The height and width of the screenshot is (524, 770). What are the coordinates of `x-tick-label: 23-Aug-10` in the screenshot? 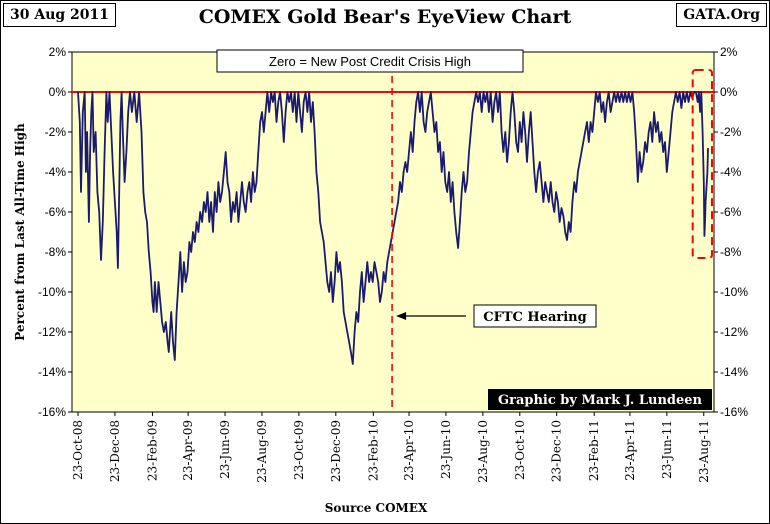 It's located at (483, 451).